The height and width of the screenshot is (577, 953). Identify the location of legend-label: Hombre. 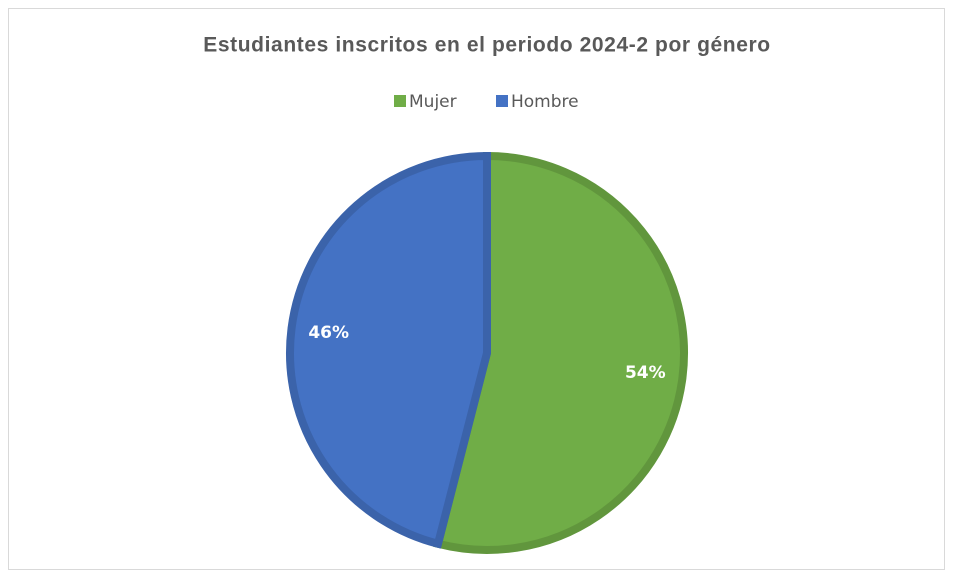
(545, 102).